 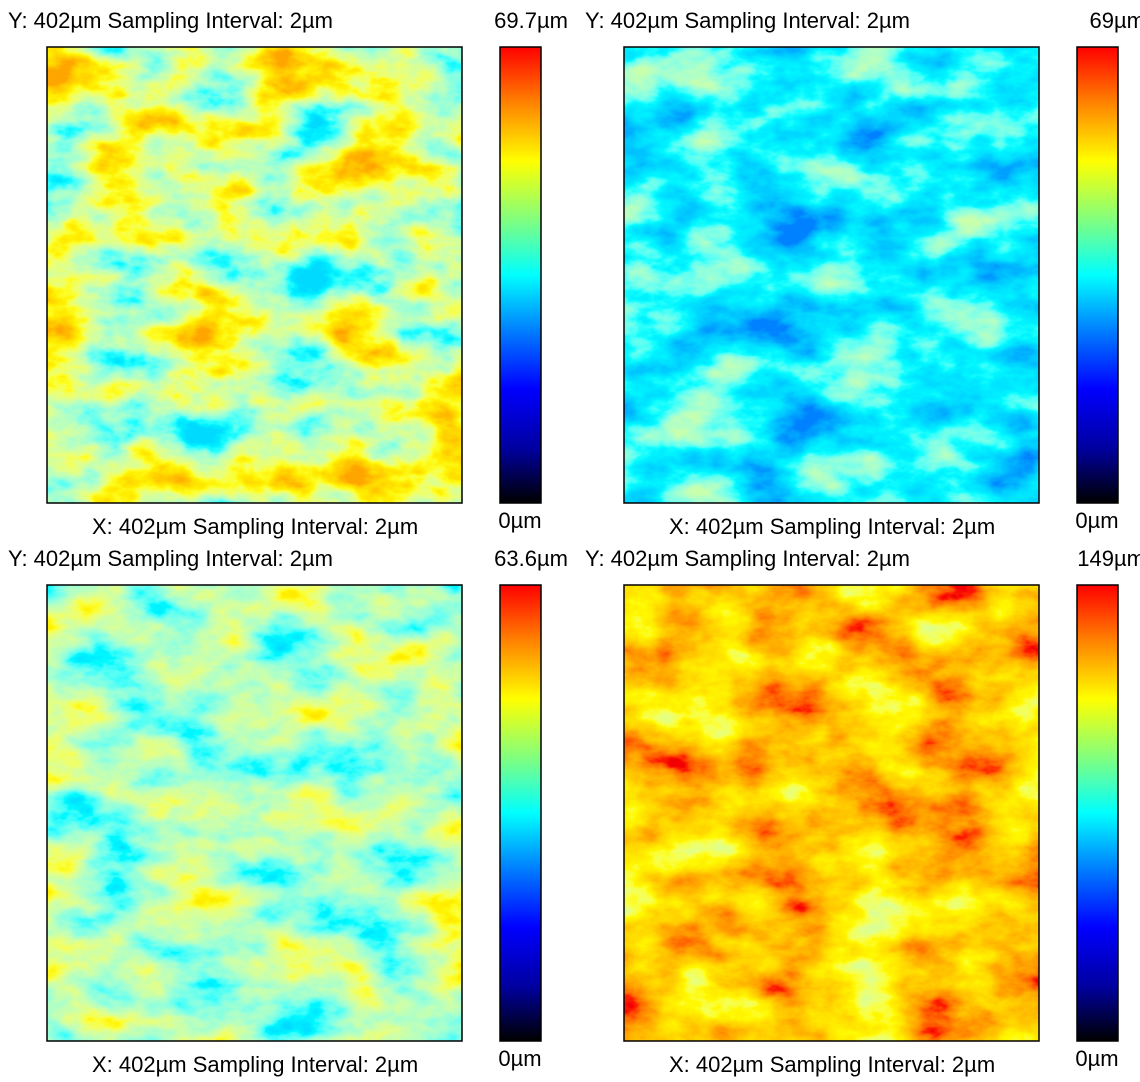 What do you see at coordinates (531, 20) in the screenshot?
I see `scale-max: 69.7µm` at bounding box center [531, 20].